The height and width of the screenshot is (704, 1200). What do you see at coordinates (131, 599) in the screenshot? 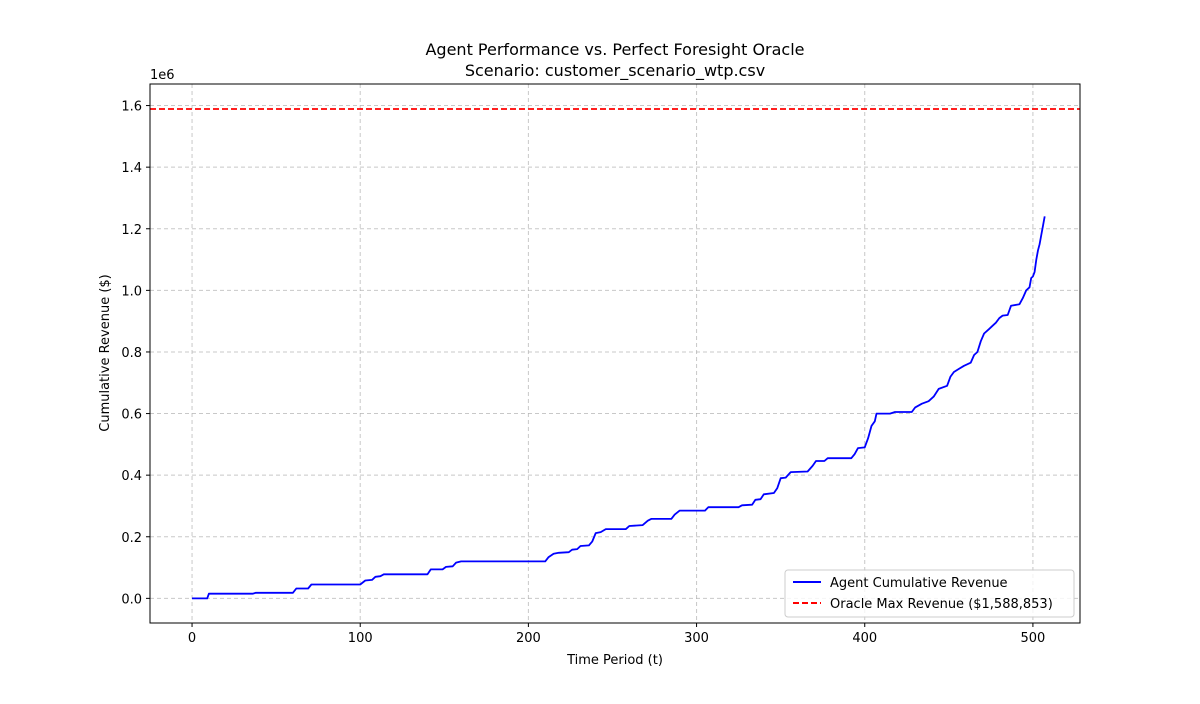
I see `y-tick-label: 0.0` at bounding box center [131, 599].